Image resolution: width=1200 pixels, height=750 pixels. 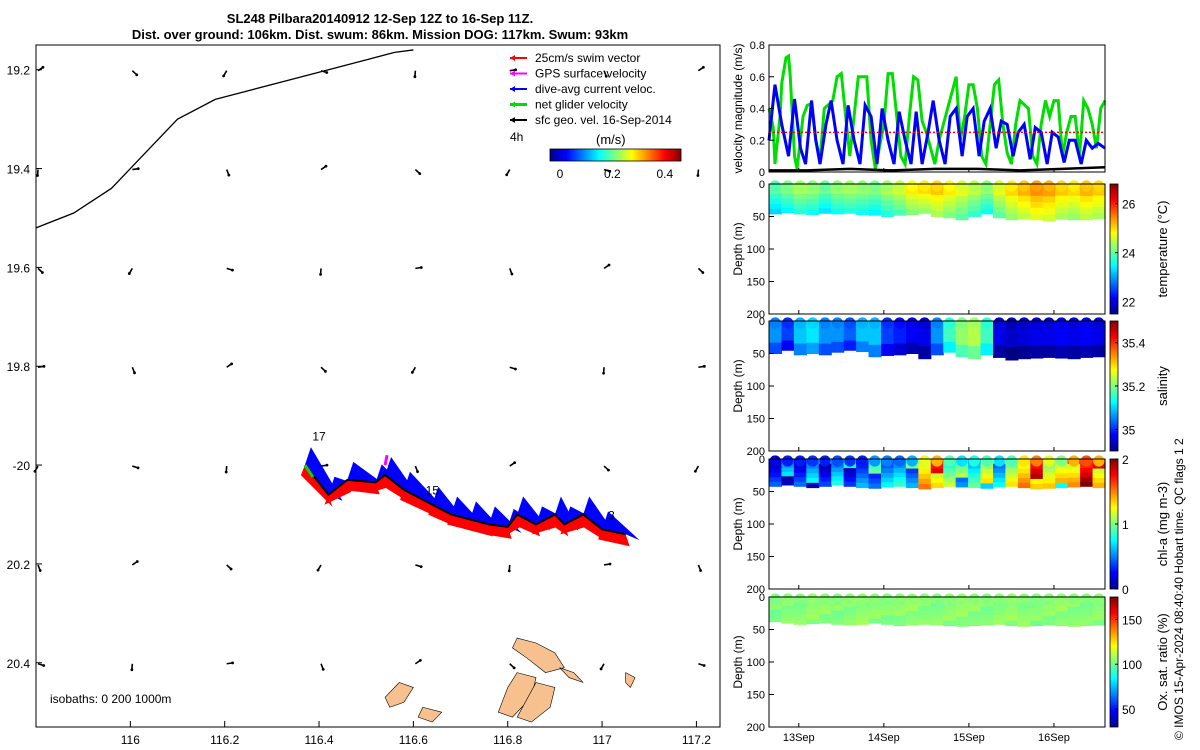 I want to click on oxygen-ytick-label: 150, so click(x=756, y=696).